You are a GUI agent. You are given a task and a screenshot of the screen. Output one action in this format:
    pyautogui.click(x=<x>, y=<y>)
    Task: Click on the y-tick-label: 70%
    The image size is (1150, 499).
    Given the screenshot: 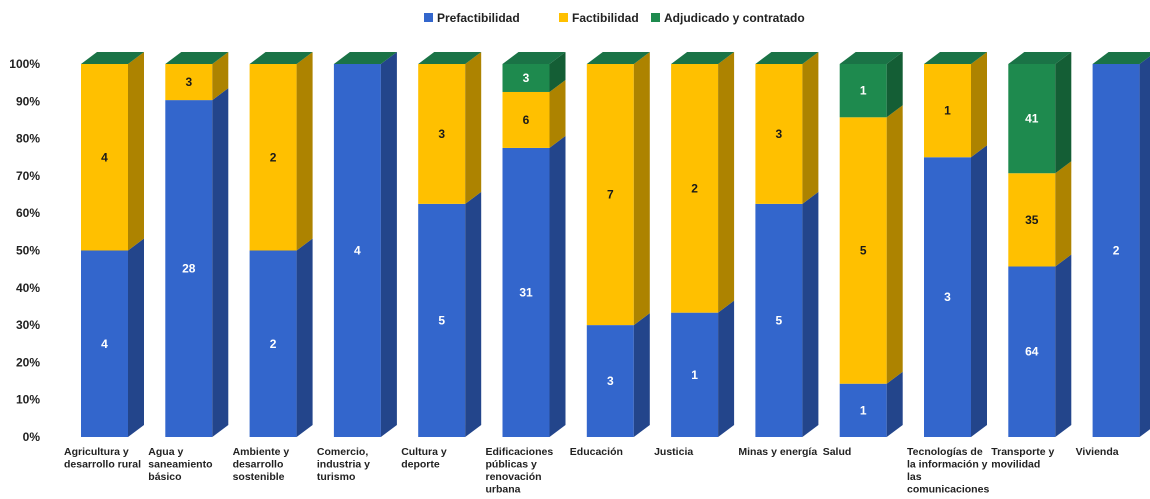 What is the action you would take?
    pyautogui.click(x=28, y=176)
    